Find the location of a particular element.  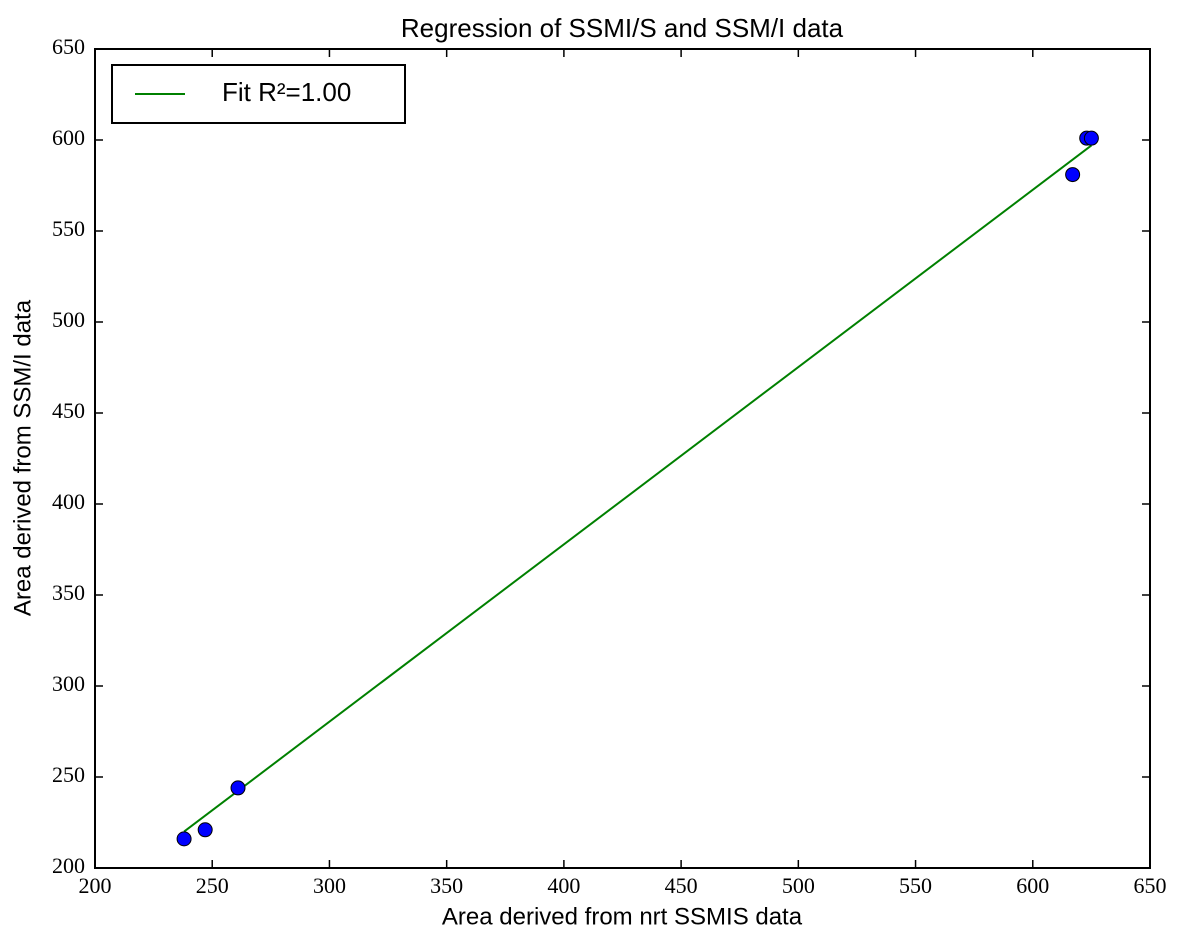

x-axis-label: Area derived from nrt SSMIS data is located at coordinates (622, 916).